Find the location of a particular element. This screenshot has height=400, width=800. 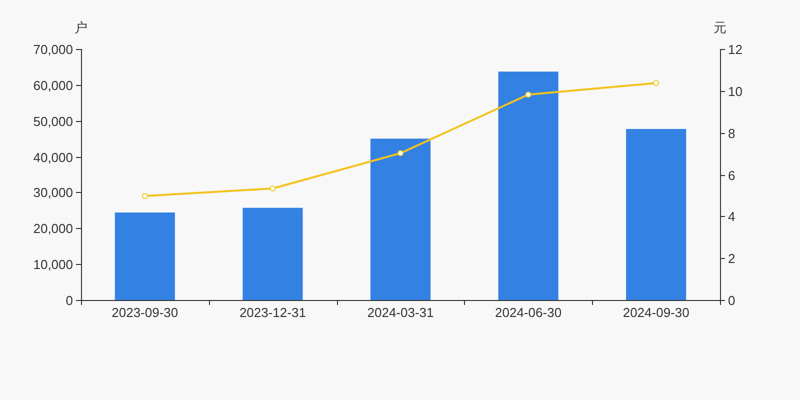

x-tick-label: 2023-09-30 is located at coordinates (145, 312).